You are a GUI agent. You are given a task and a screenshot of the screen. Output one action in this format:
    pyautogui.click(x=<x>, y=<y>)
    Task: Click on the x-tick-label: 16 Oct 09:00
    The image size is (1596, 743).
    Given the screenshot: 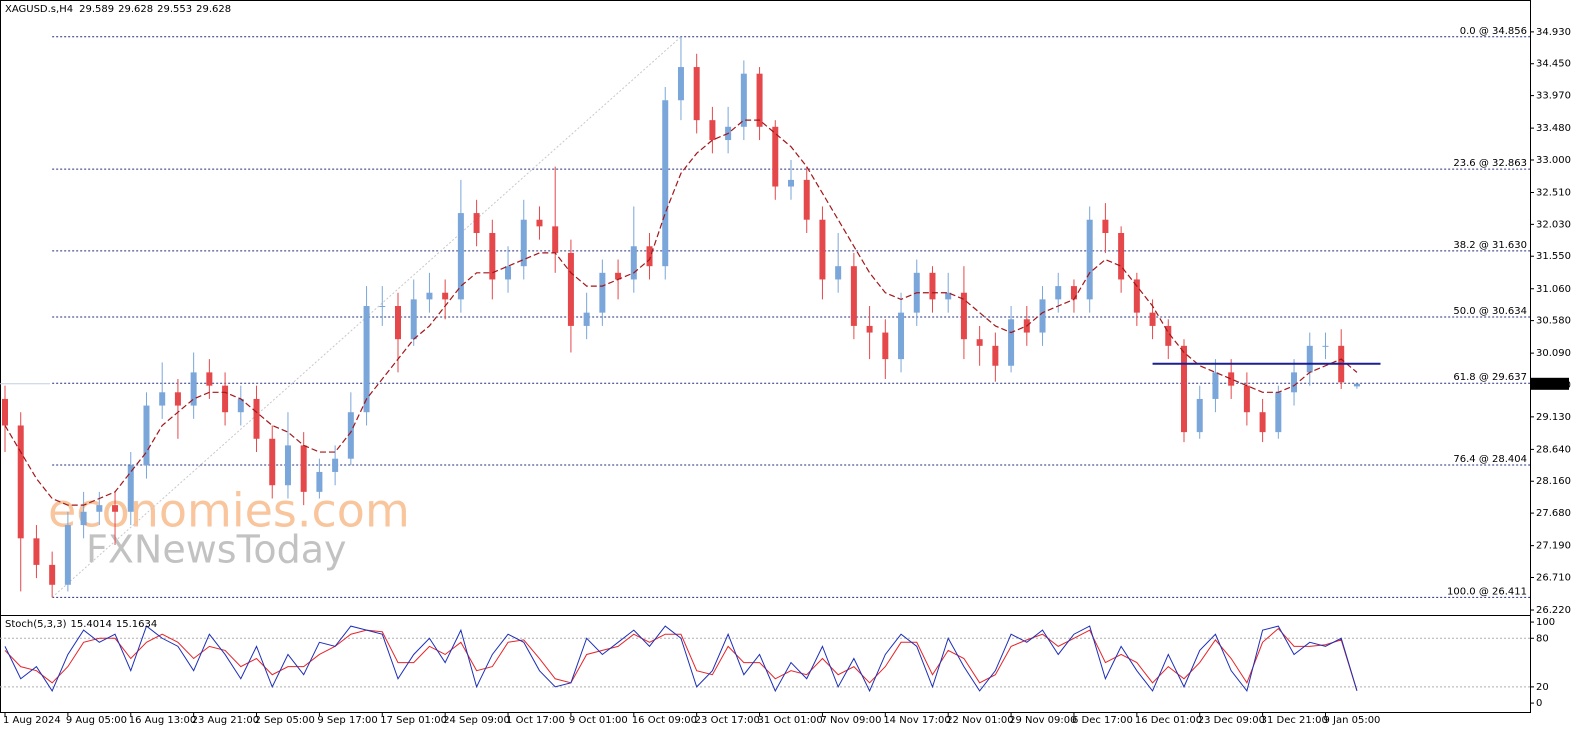 What is the action you would take?
    pyautogui.click(x=664, y=720)
    